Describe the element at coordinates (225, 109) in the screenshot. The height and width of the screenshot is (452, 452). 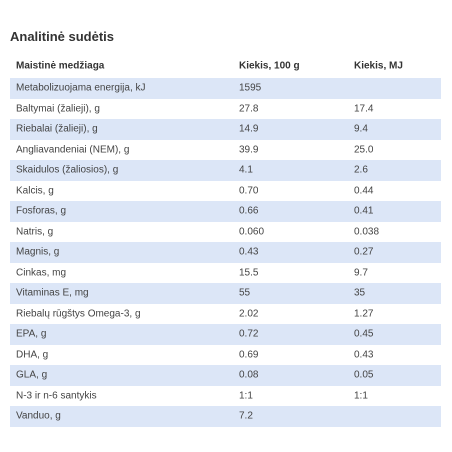
I see `table-row: Baltymai (žalieji), g 27.8 17.4` at that location.